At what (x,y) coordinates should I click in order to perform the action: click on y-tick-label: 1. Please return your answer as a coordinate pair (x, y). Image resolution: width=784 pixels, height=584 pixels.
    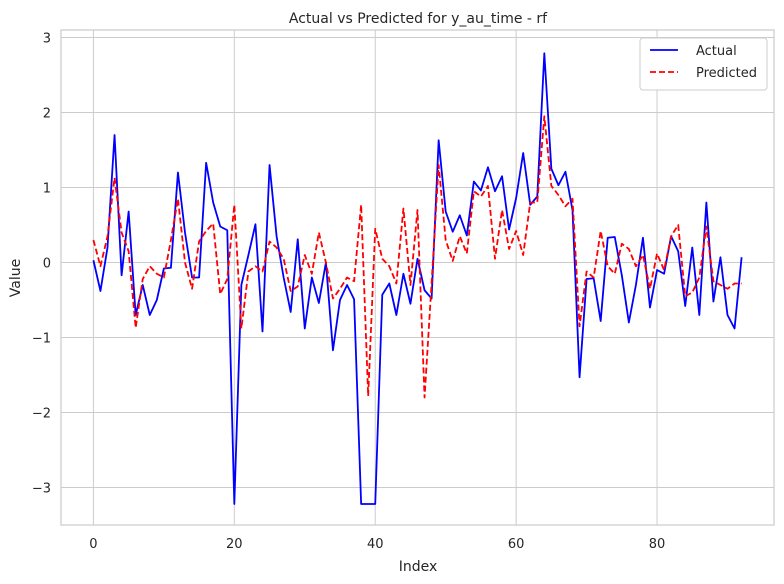
    Looking at the image, I should click on (47, 189).